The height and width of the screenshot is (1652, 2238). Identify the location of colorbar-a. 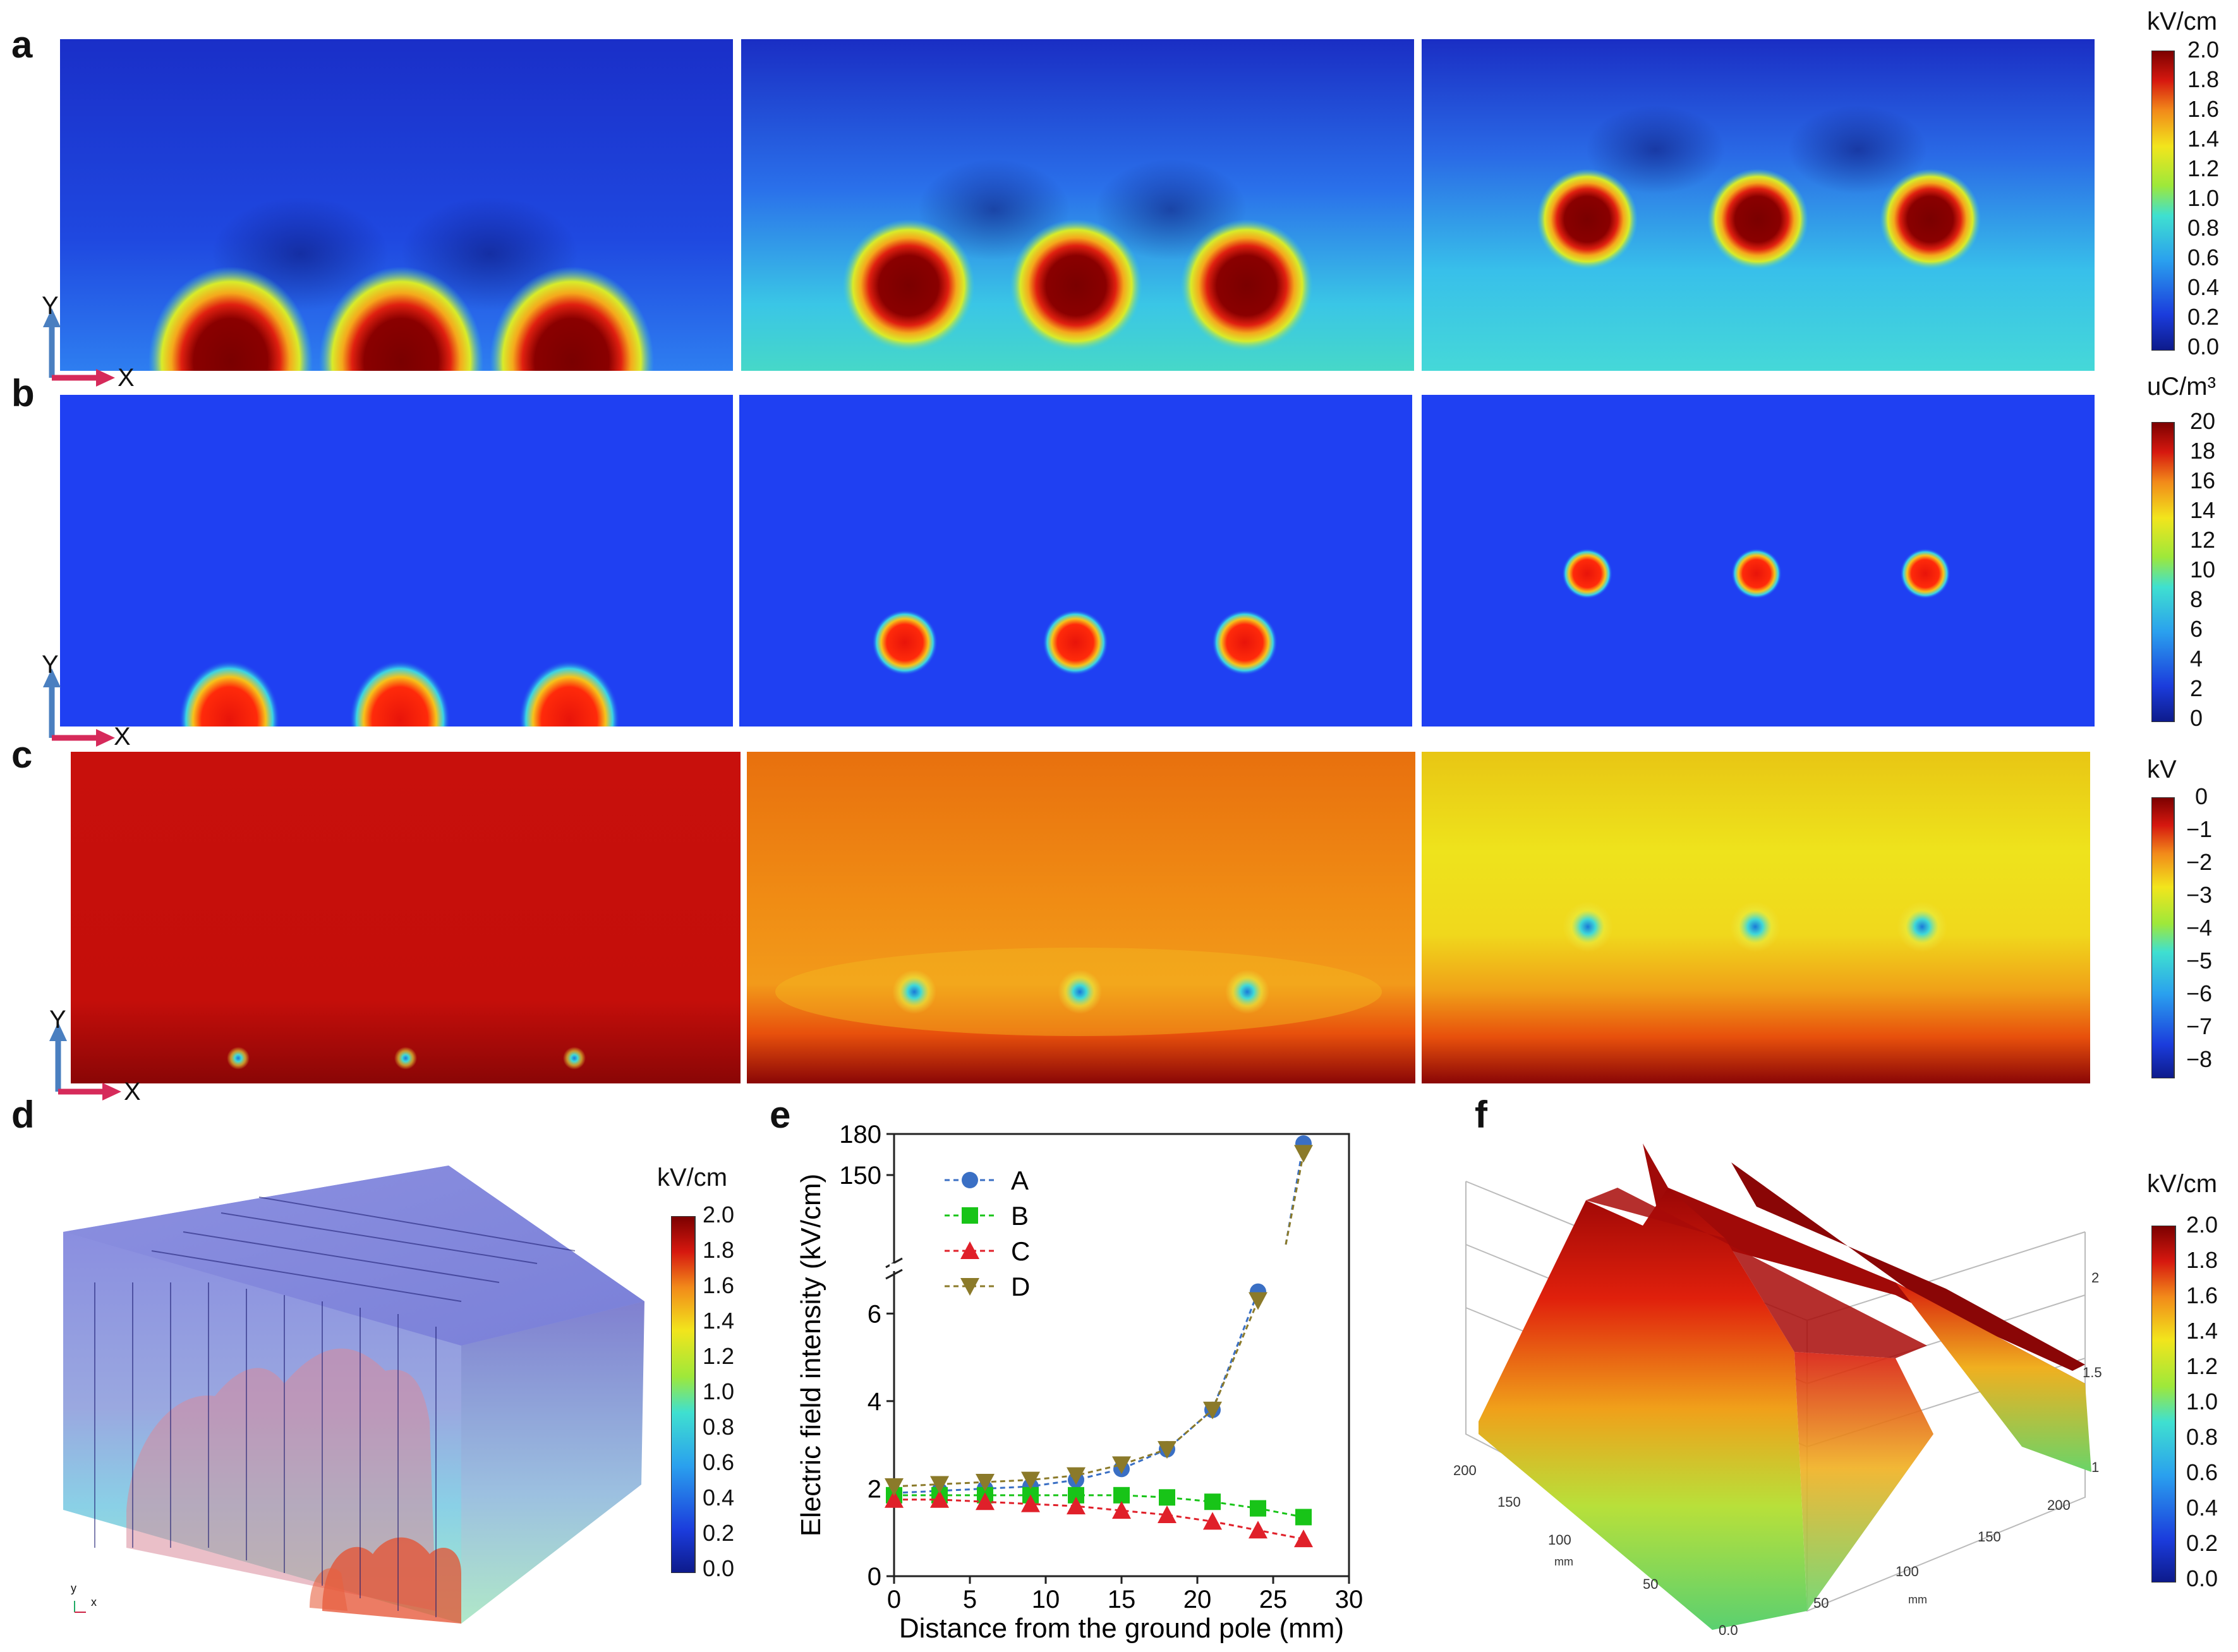
(2163, 201).